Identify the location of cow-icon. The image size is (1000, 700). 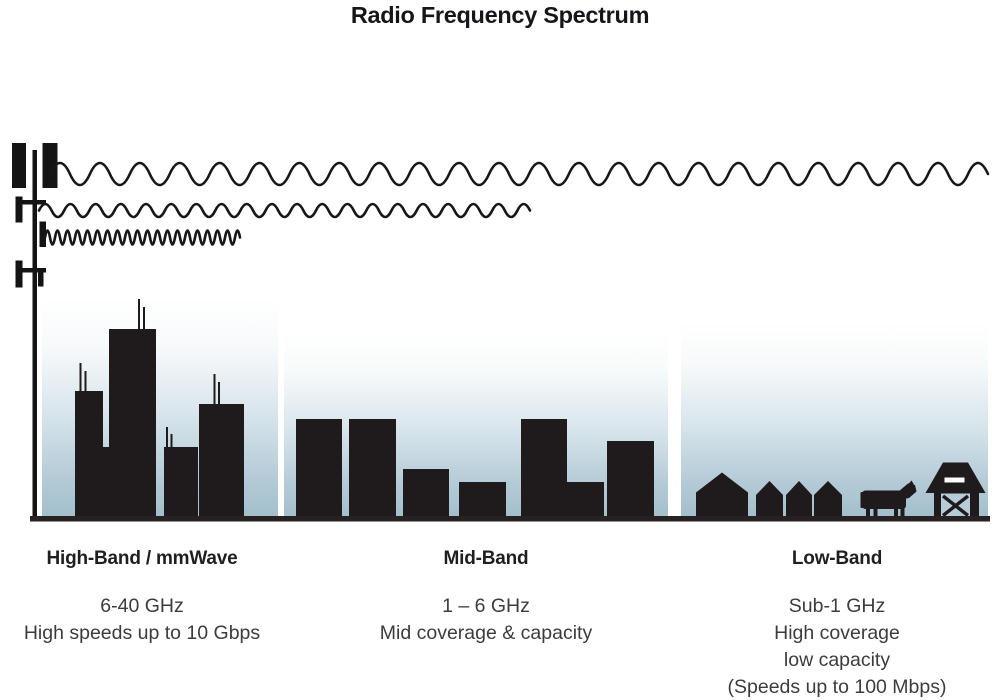
(888, 498).